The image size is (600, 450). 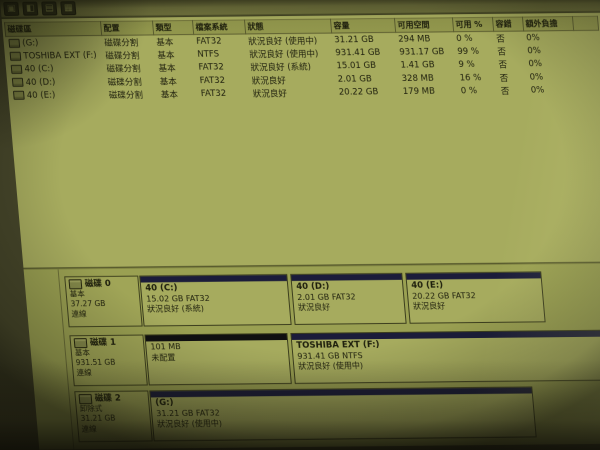 I want to click on console-window-icon: ▣, so click(x=11, y=8).